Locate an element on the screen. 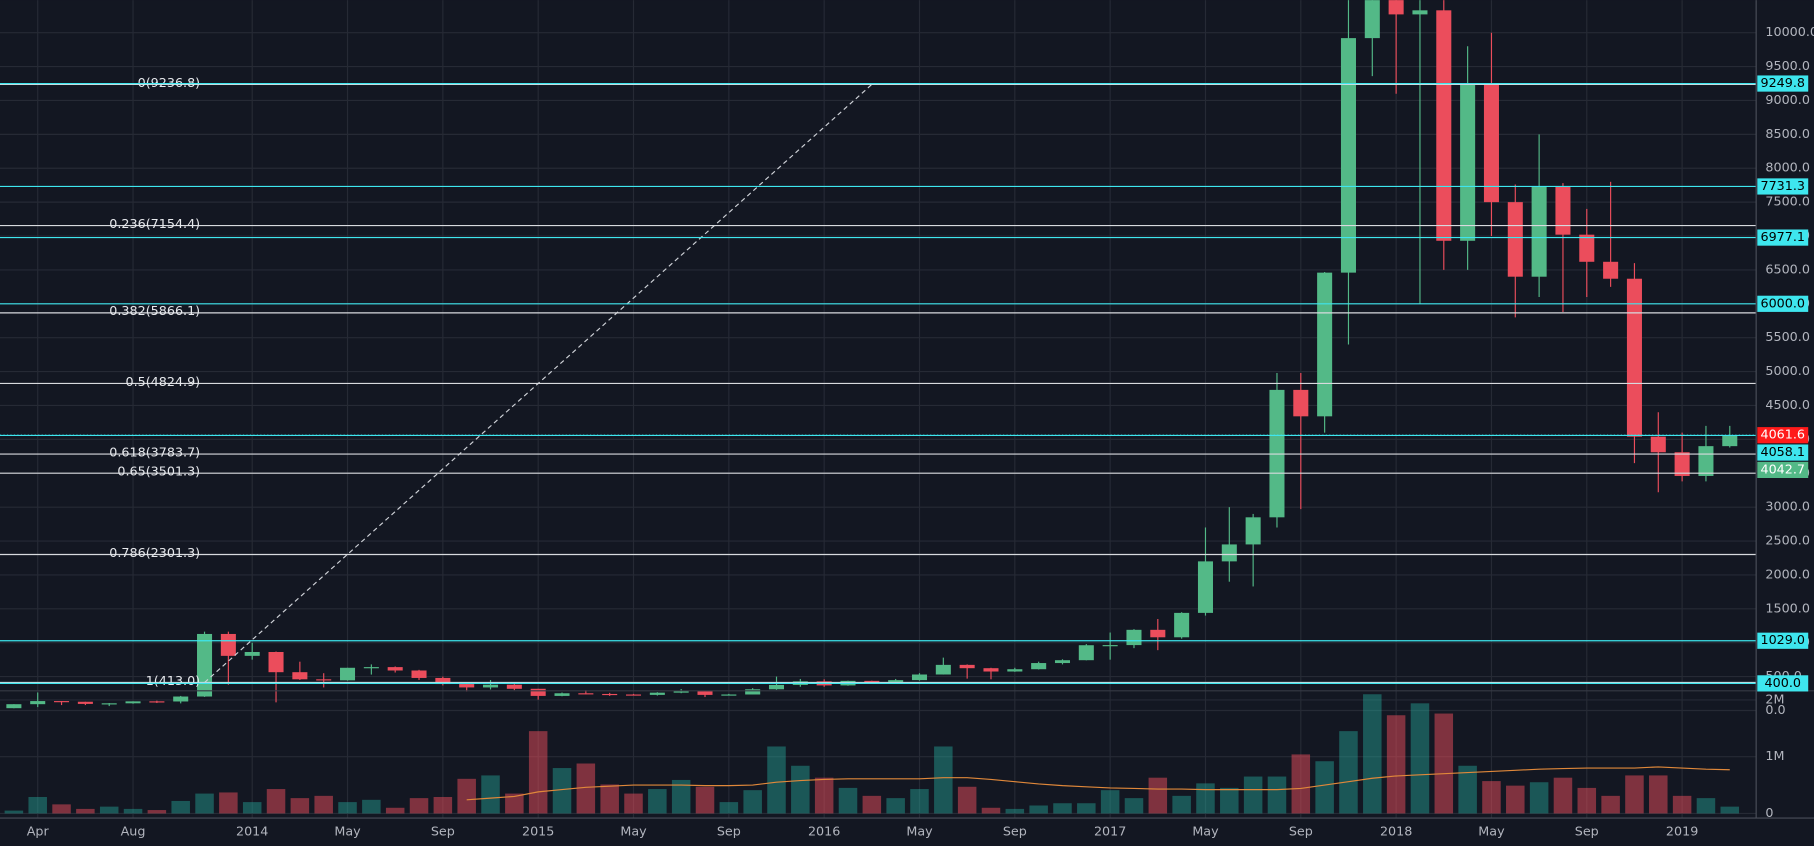 The height and width of the screenshot is (846, 1814). fib-label: 0(9236.8) is located at coordinates (169, 82).